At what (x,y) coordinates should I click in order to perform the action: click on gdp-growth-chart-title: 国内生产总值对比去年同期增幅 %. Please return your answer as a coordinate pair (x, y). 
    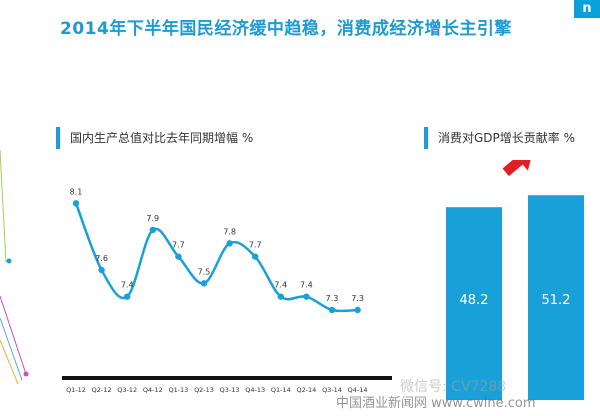
    Looking at the image, I should click on (154, 138).